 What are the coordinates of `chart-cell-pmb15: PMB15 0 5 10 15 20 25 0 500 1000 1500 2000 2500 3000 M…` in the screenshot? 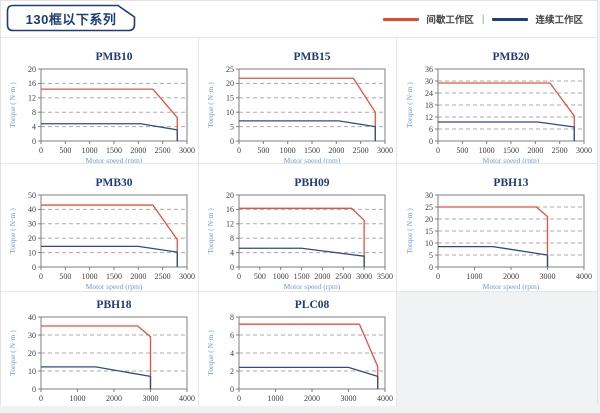 It's located at (298, 101).